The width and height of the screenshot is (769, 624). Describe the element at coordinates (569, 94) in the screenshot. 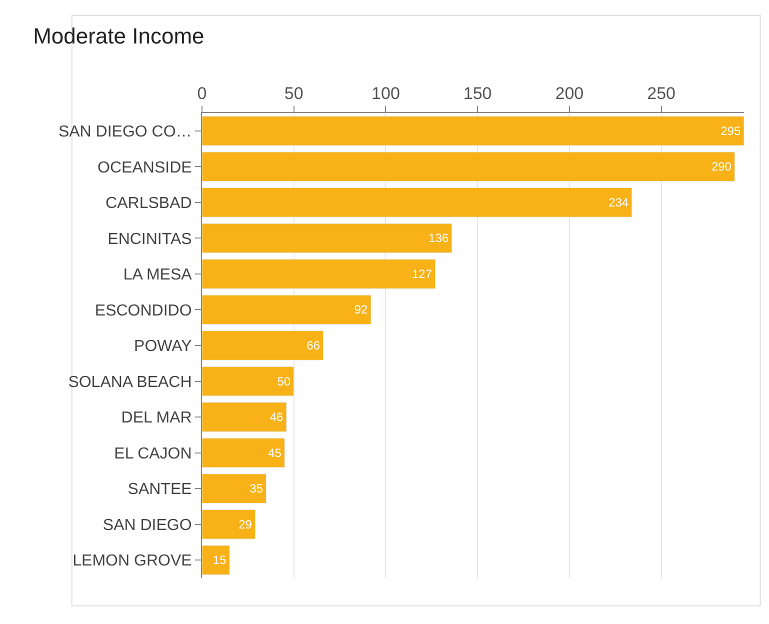

I see `x-tick-label: 200` at that location.